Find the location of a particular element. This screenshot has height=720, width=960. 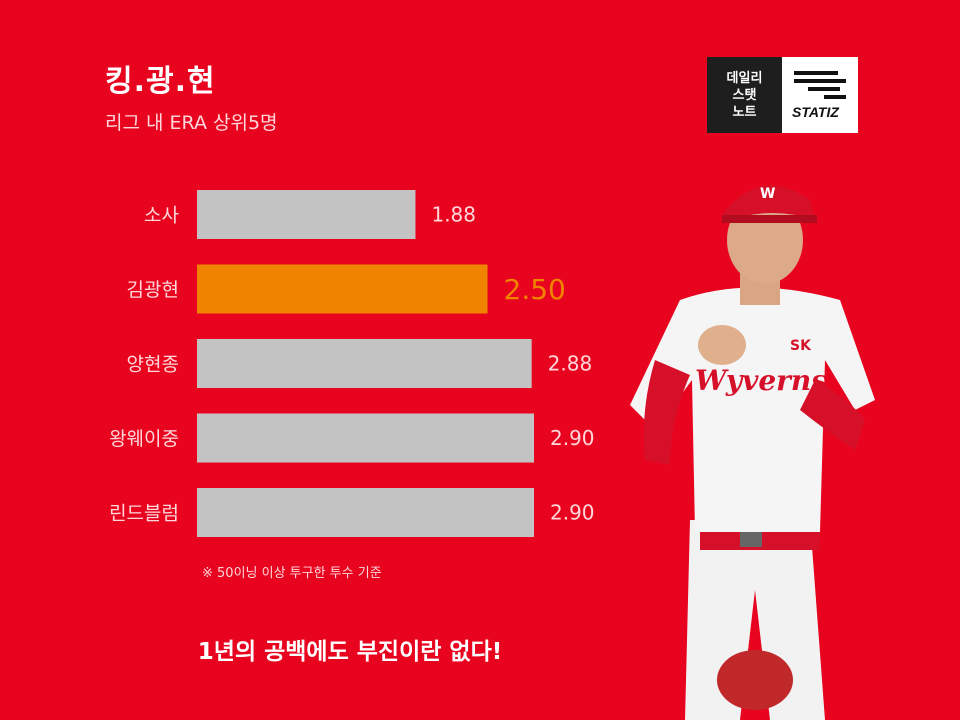

chart-footnote: ※ 50이닝 이상 투구한 투수 기준 is located at coordinates (292, 573).